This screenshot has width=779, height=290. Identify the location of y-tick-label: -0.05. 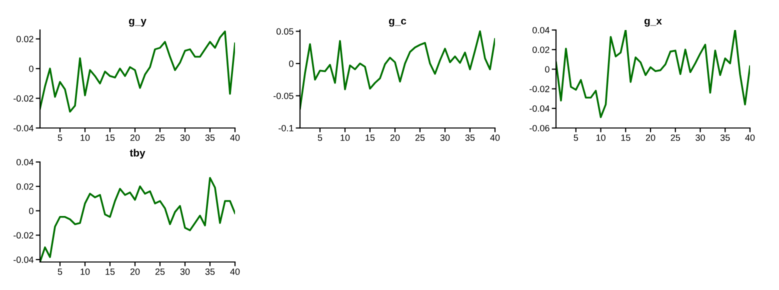
(284, 96).